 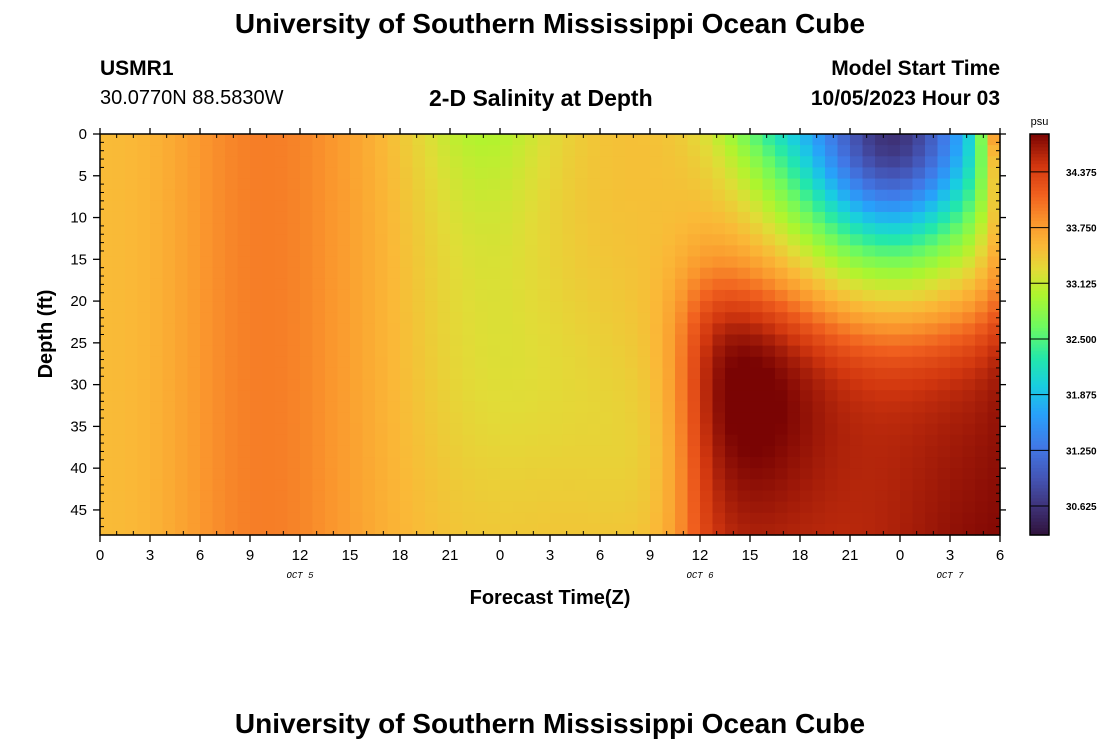 I want to click on x-tick-label: 9, so click(x=250, y=555).